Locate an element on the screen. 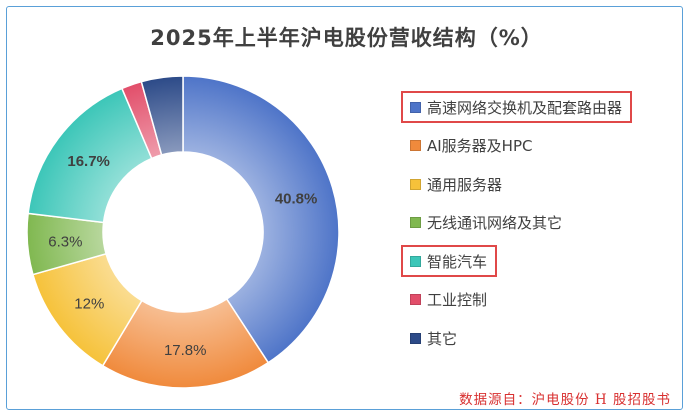  legend-item-6: 其它 is located at coordinates (533, 338).